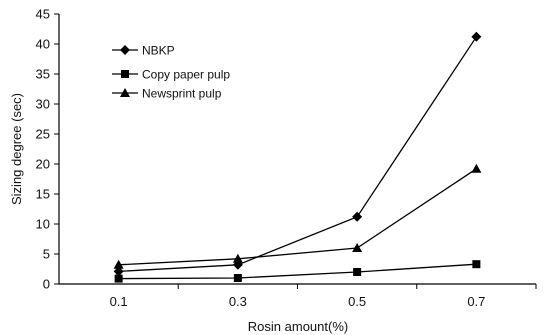  I want to click on y-tick-label: 15, so click(43, 194).